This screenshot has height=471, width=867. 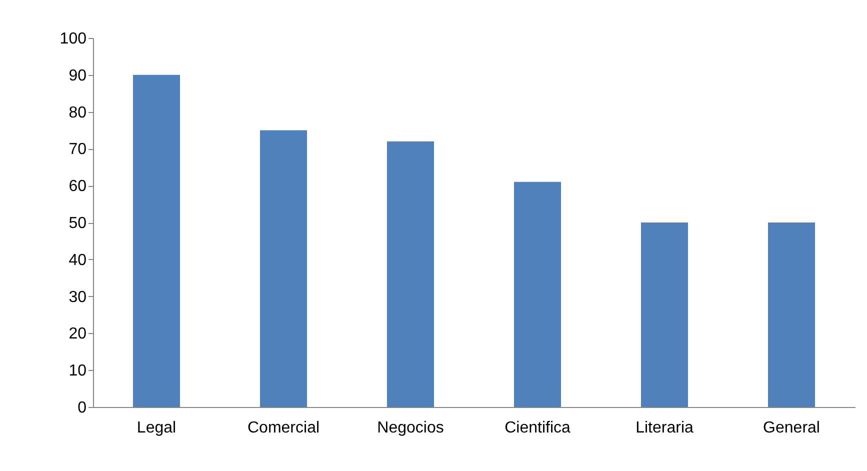 What do you see at coordinates (77, 149) in the screenshot?
I see `y-tick-label: 70` at bounding box center [77, 149].